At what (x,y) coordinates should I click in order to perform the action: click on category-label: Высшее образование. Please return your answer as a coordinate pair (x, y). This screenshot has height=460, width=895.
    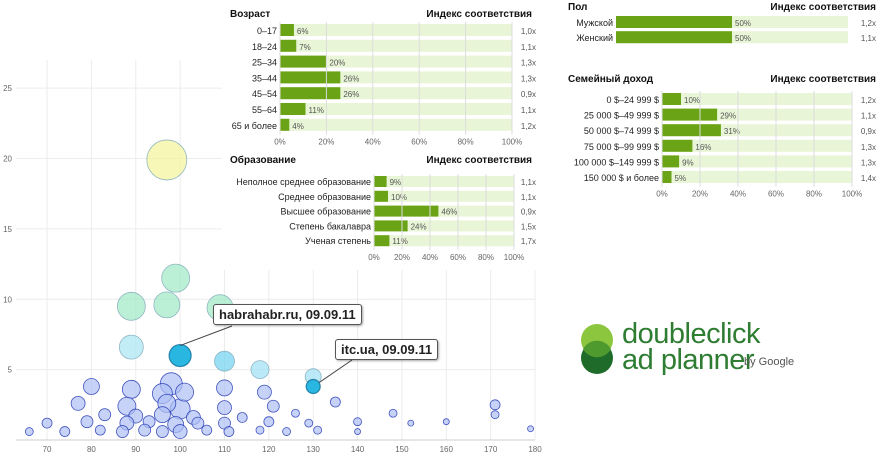
    Looking at the image, I should click on (326, 212).